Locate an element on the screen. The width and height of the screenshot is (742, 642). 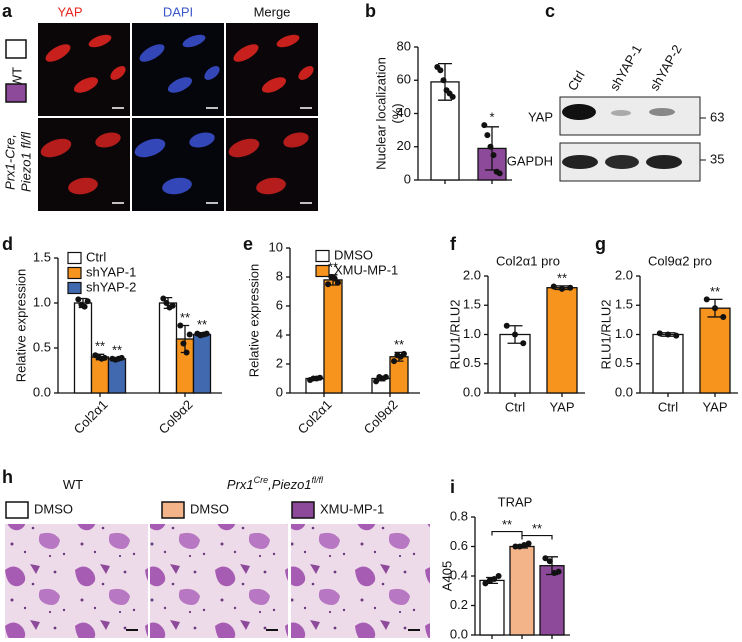
legend-label: shYAP-1 is located at coordinates (111, 271).